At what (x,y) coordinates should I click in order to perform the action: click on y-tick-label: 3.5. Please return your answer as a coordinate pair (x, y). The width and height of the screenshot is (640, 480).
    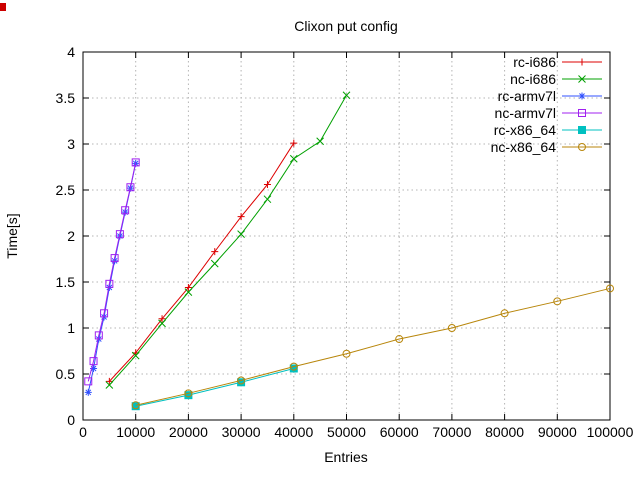
    Looking at the image, I should click on (66, 98).